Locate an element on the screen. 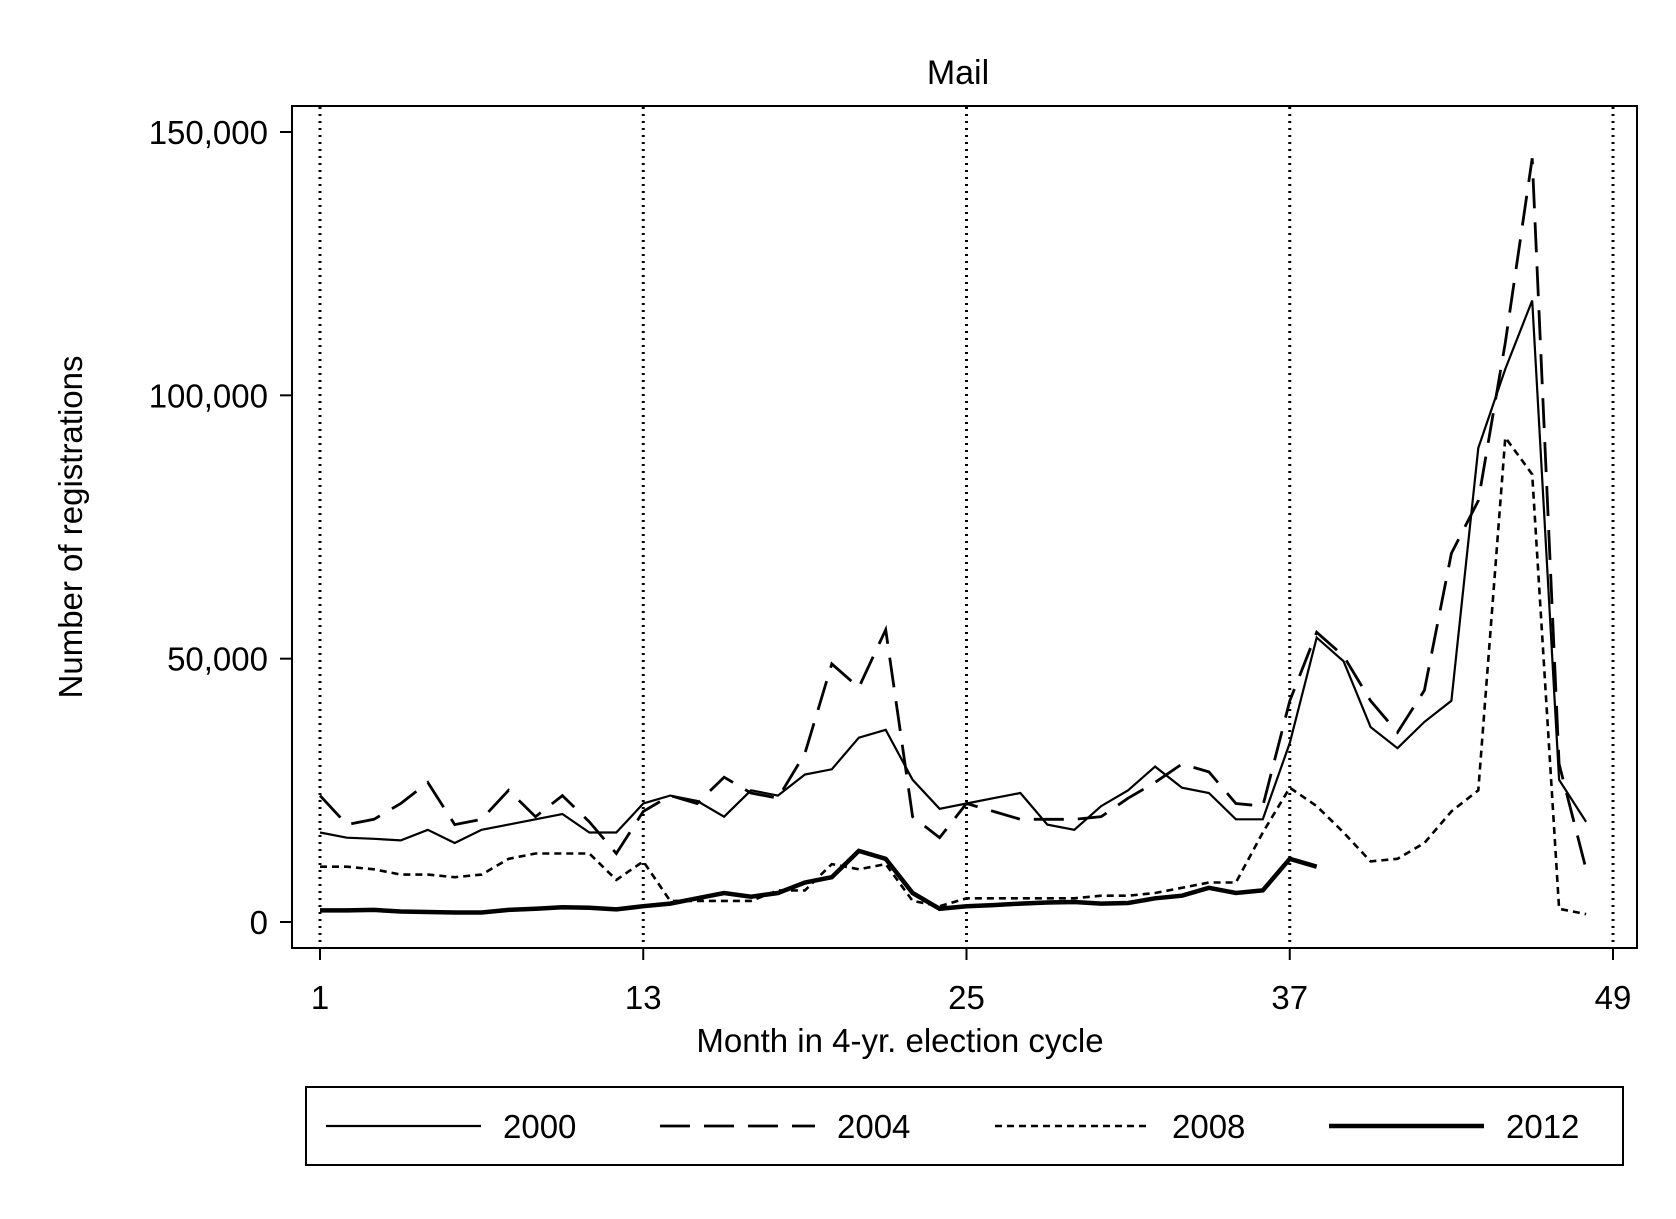 The height and width of the screenshot is (1219, 1676). y-tick-label: 50,000 is located at coordinates (217, 659).